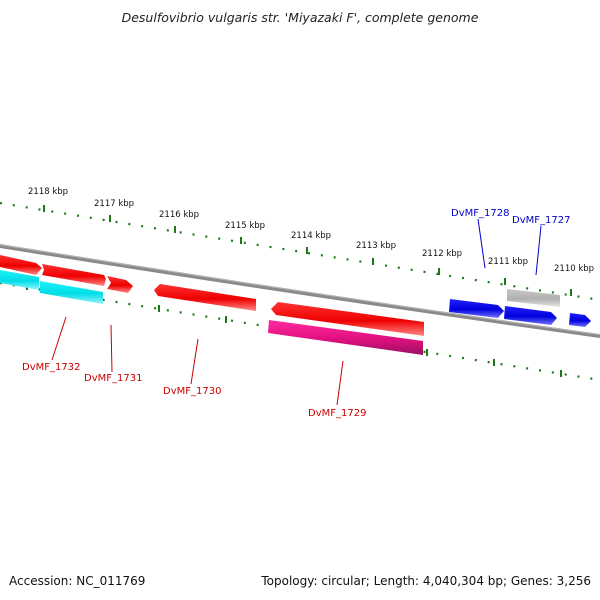 Image resolution: width=600 pixels, height=600 pixels. I want to click on tick-label-2117: 2117 kbp, so click(114, 204).